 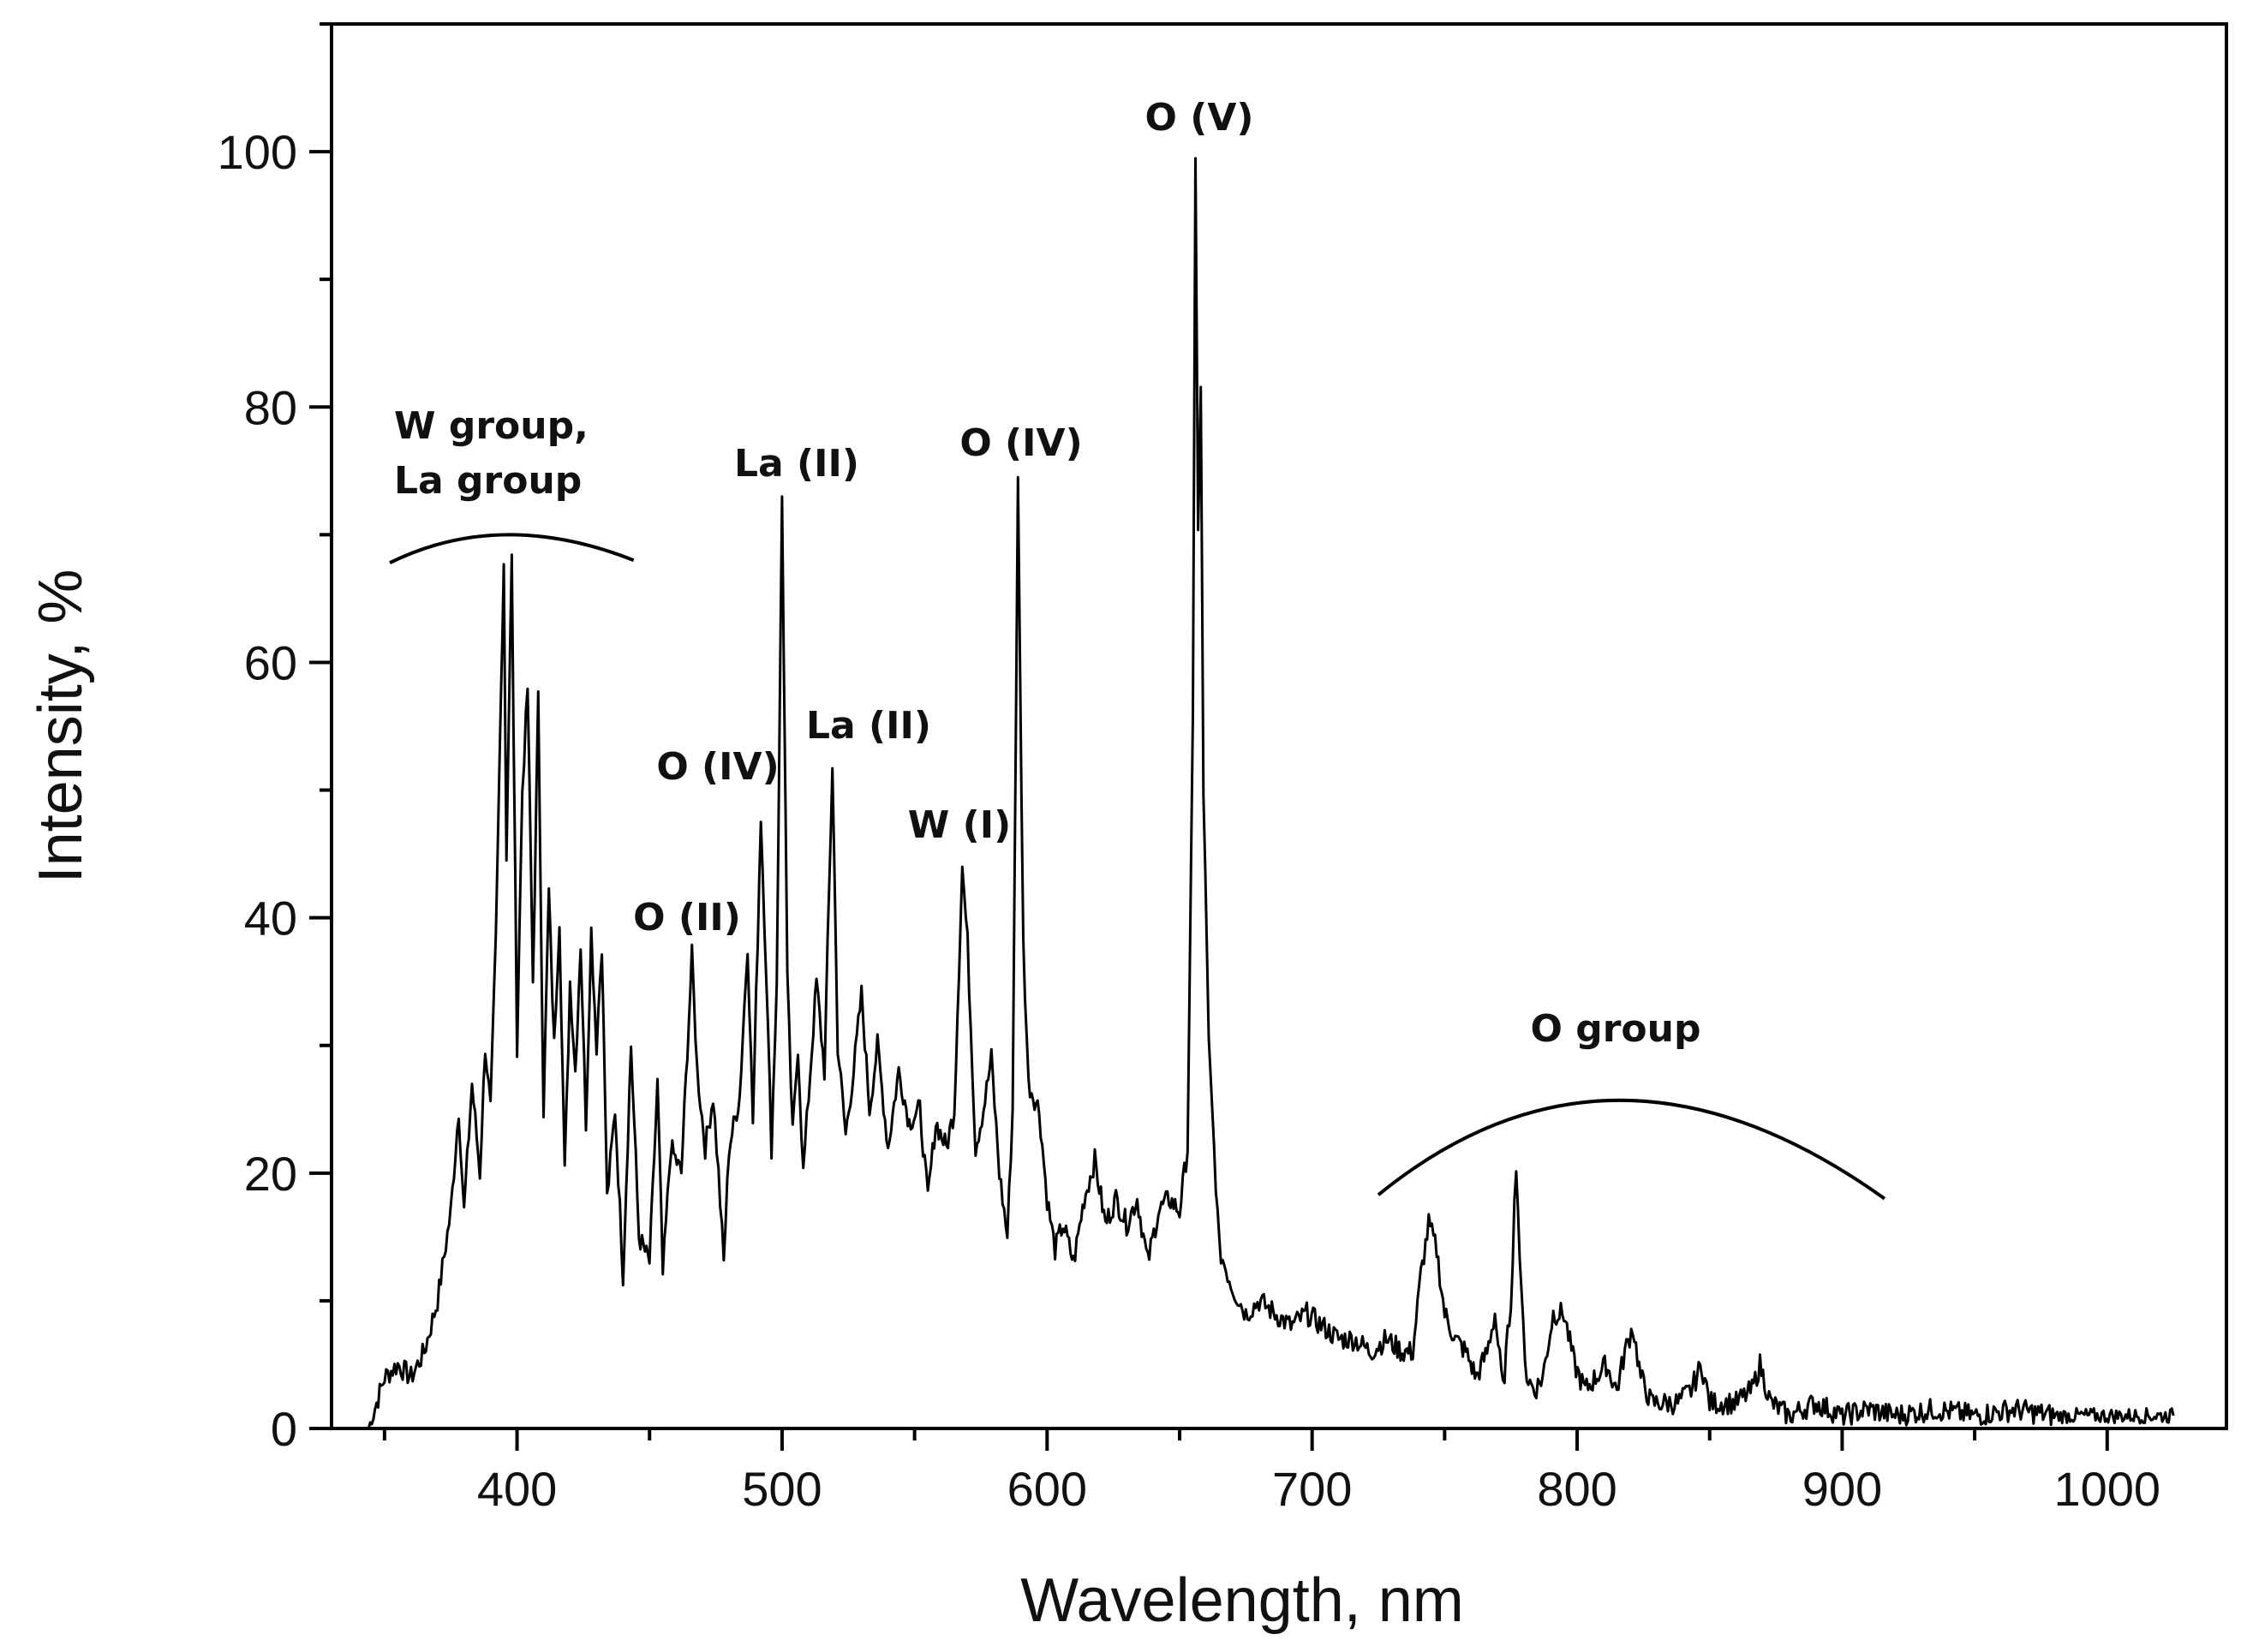 I want to click on y-tick-label: 40, so click(x=270, y=918).